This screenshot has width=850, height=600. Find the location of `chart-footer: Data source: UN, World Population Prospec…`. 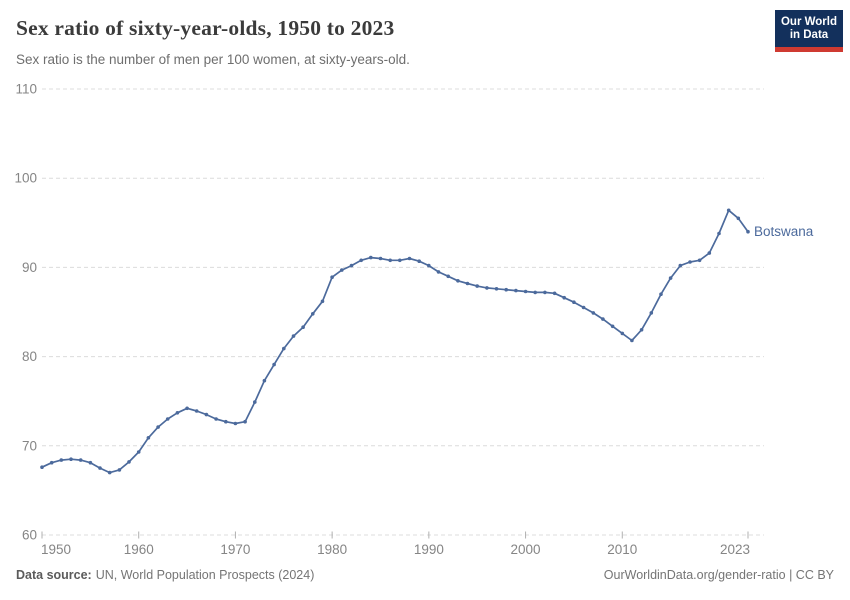

chart-footer: Data source: UN, World Population Prospec… is located at coordinates (425, 575).